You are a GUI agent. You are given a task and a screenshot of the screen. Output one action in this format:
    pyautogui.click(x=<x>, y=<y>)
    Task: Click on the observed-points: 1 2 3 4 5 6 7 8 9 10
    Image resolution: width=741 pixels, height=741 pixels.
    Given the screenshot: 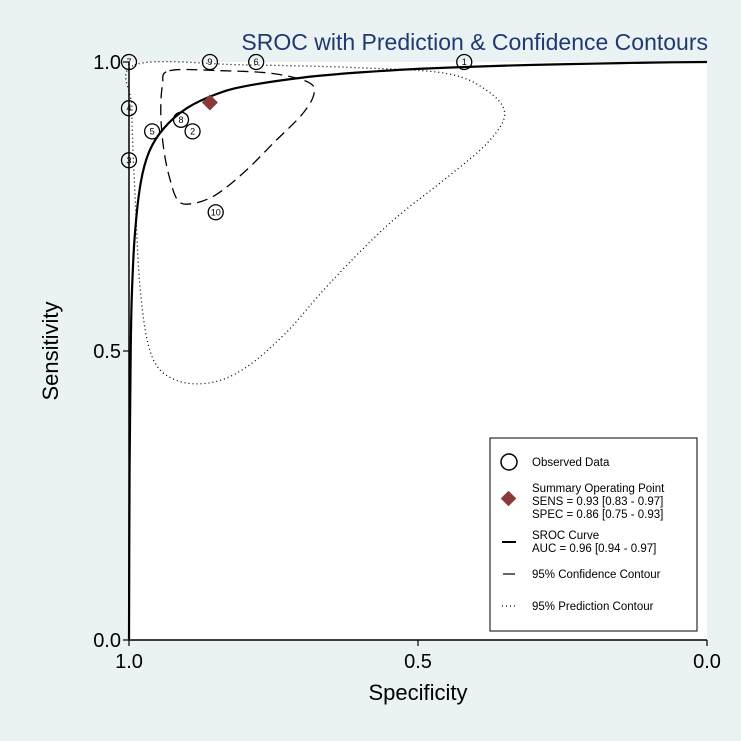 What is the action you would take?
    pyautogui.click(x=296, y=137)
    